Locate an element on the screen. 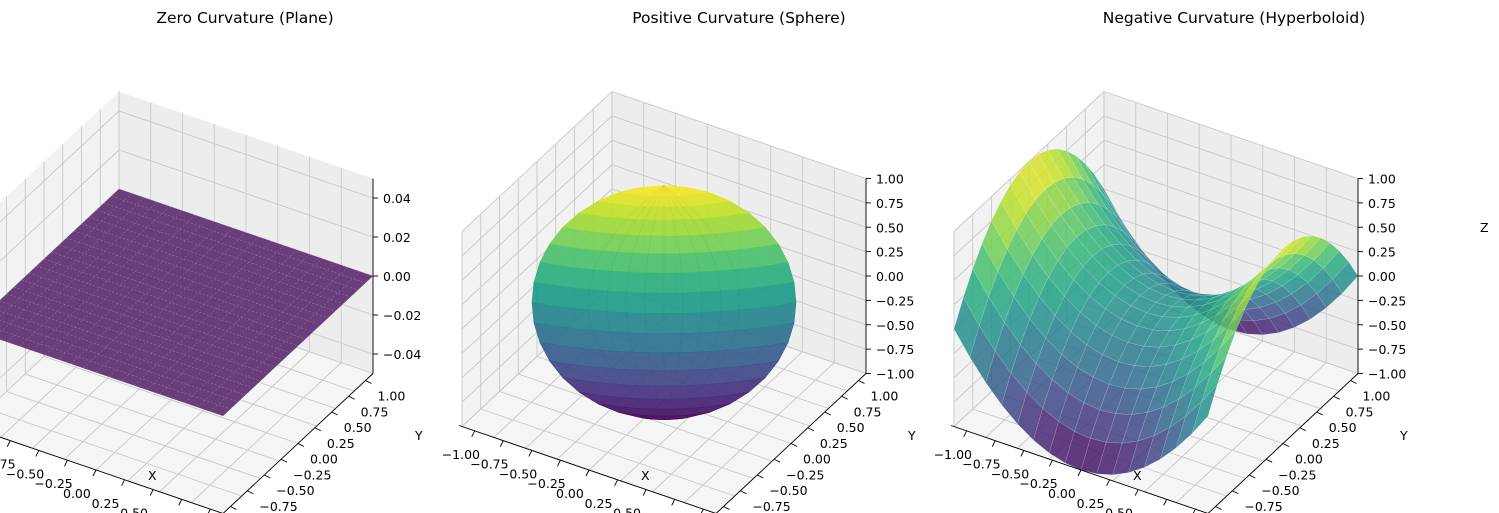 This screenshot has height=513, width=1499. plane-surface is located at coordinates (186, 302).